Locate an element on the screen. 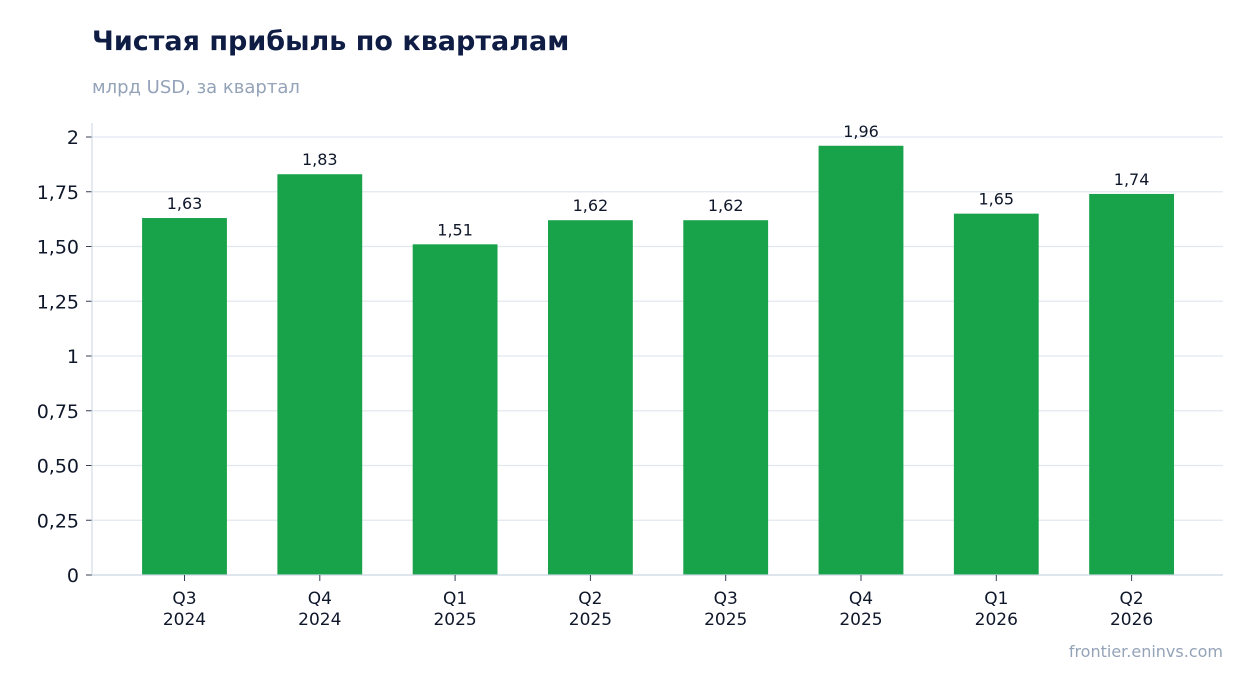 Image resolution: width=1254 pixels, height=693 pixels. y-tick-label: 2 is located at coordinates (73, 138).